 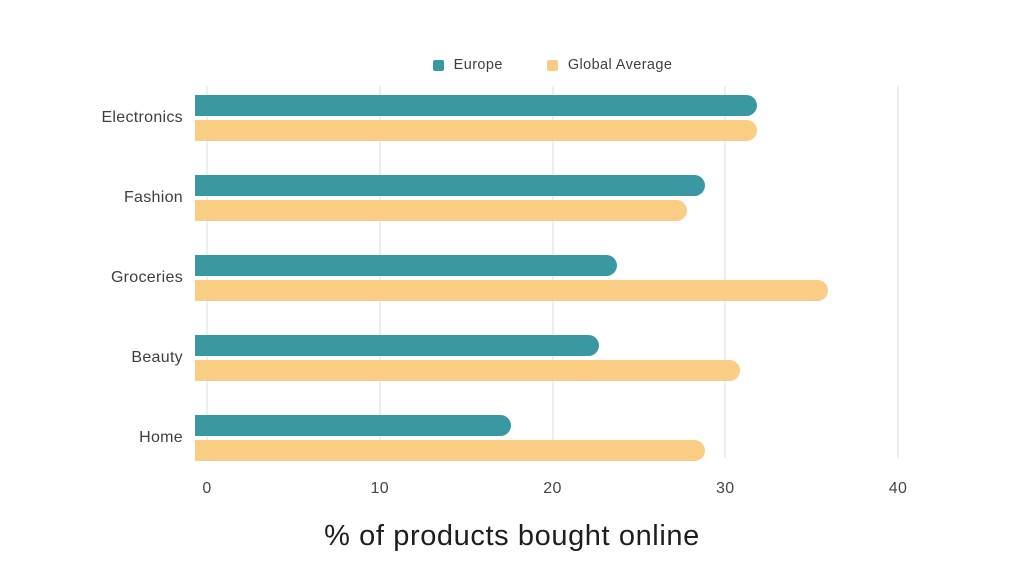 I want to click on chart-row: Home, so click(x=512, y=438).